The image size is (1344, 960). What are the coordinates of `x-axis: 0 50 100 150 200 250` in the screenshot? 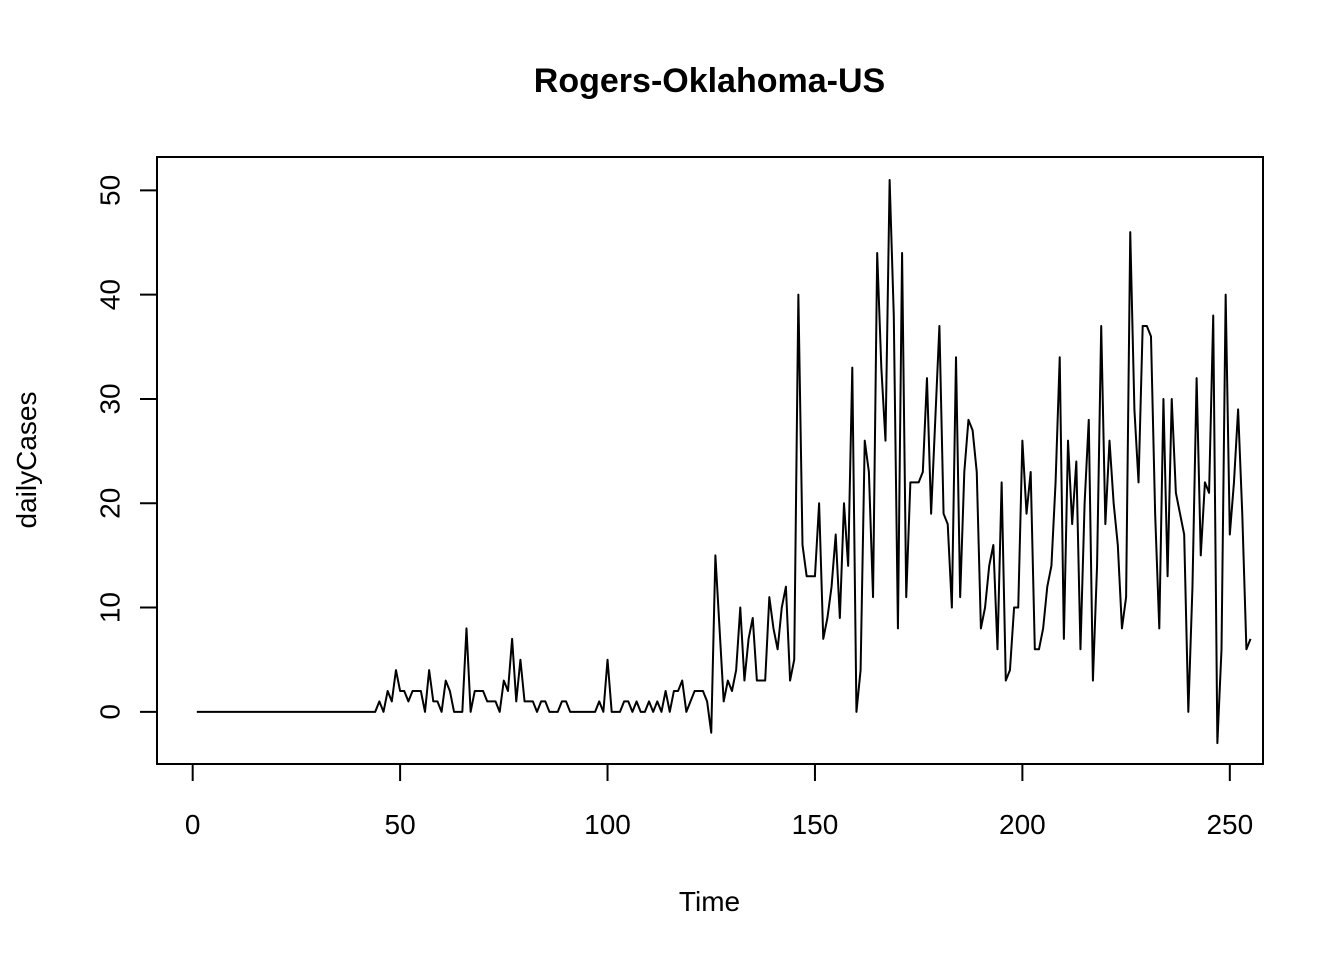 It's located at (719, 801).